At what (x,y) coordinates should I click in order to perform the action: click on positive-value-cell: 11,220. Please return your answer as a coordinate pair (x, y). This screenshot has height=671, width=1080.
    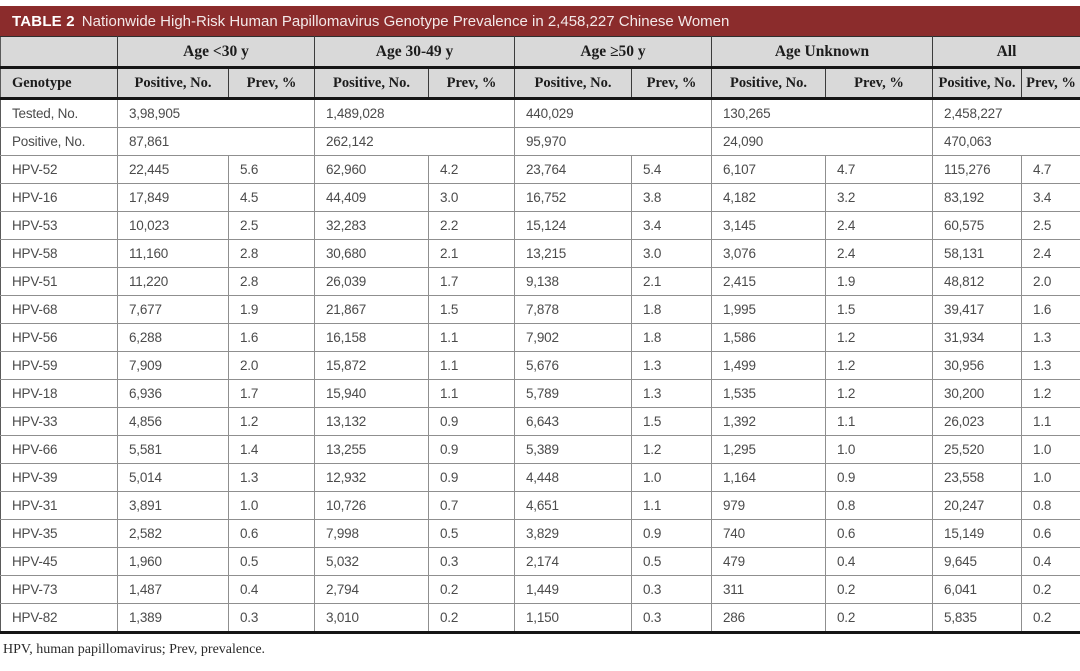
    Looking at the image, I should click on (173, 281).